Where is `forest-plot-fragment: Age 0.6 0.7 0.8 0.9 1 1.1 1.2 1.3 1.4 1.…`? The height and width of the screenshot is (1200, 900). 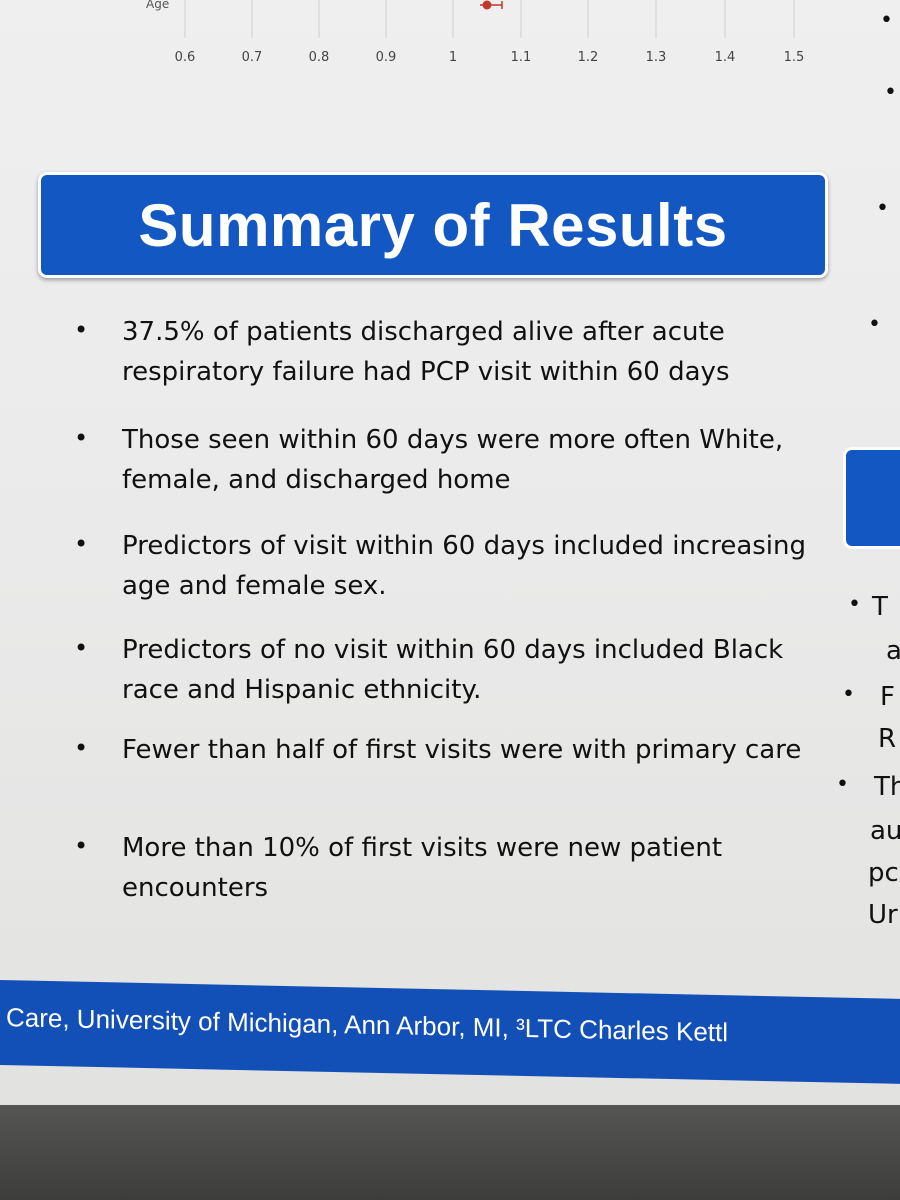
forest-plot-fragment: Age 0.6 0.7 0.8 0.9 1 1.1 1.2 1.3 1.4 1.… is located at coordinates (480, 37).